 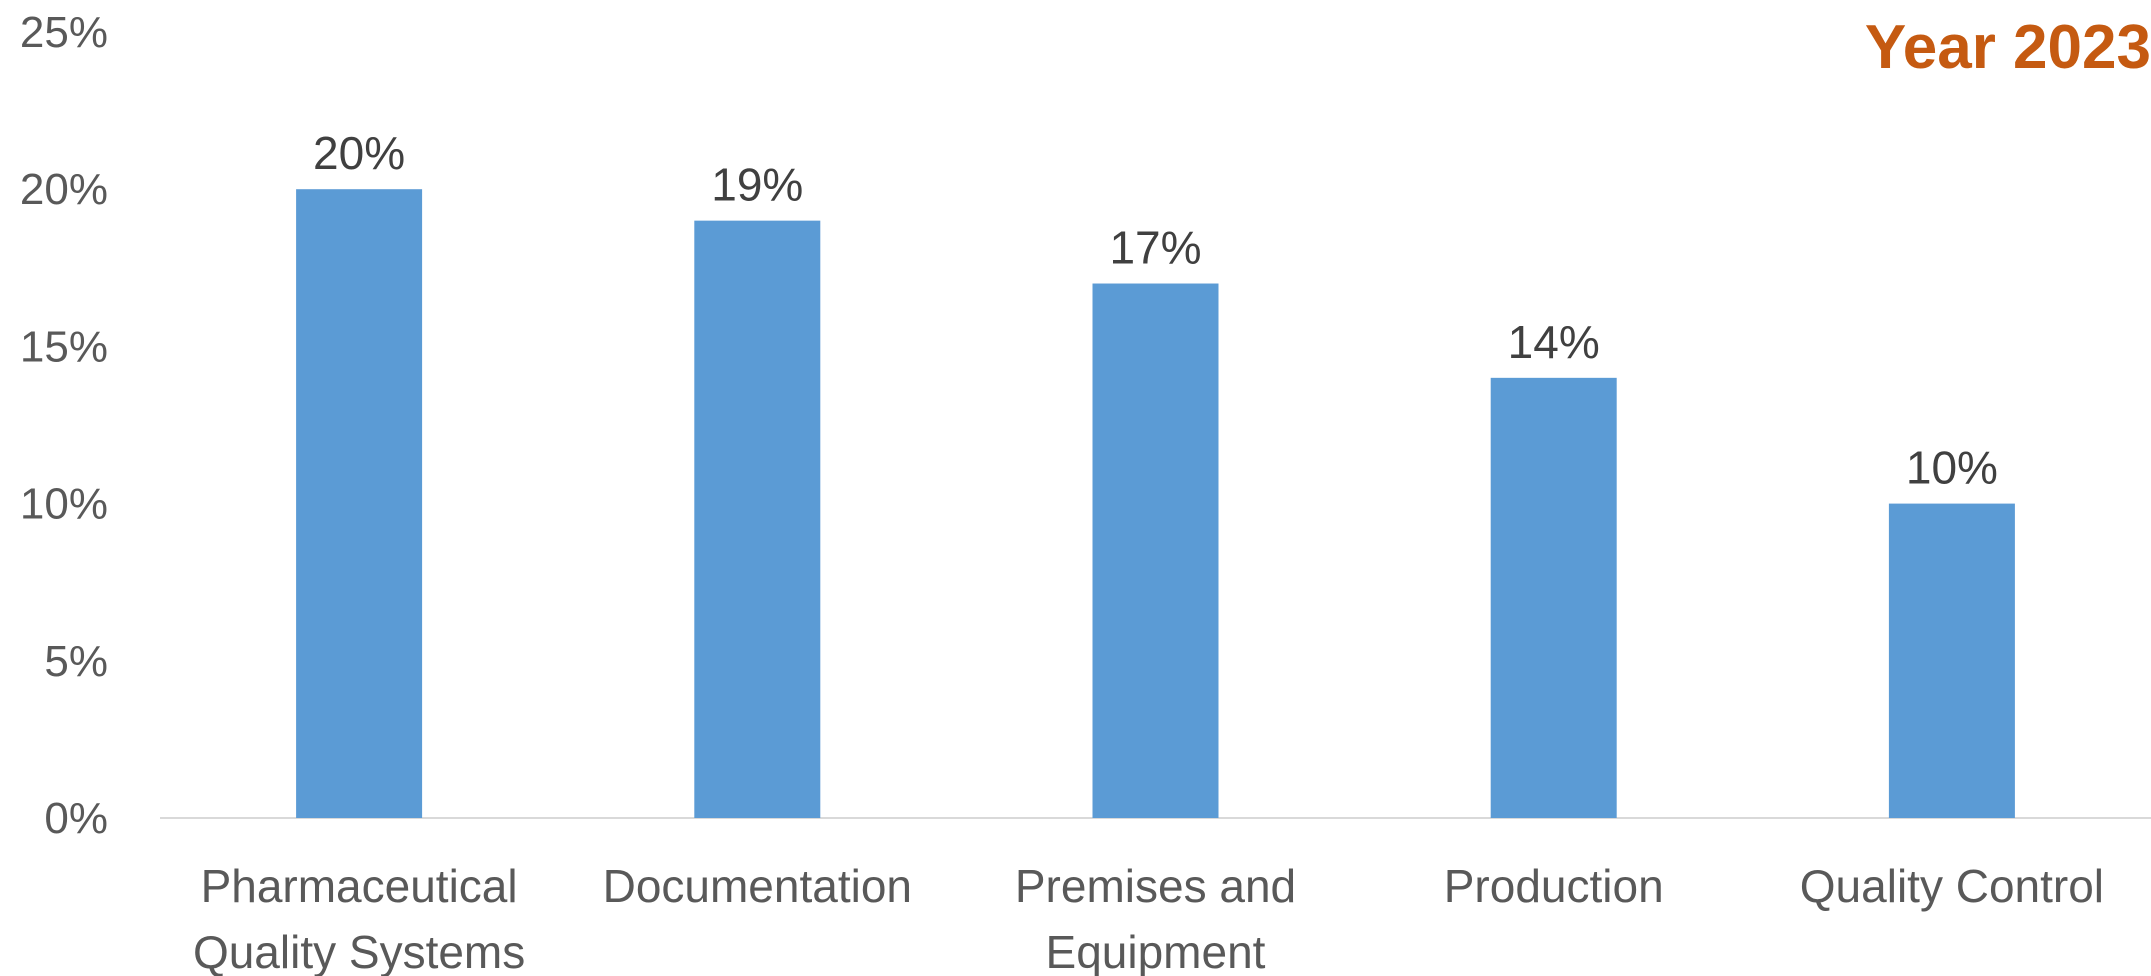 What do you see at coordinates (1155, 248) in the screenshot?
I see `data-label: 17%` at bounding box center [1155, 248].